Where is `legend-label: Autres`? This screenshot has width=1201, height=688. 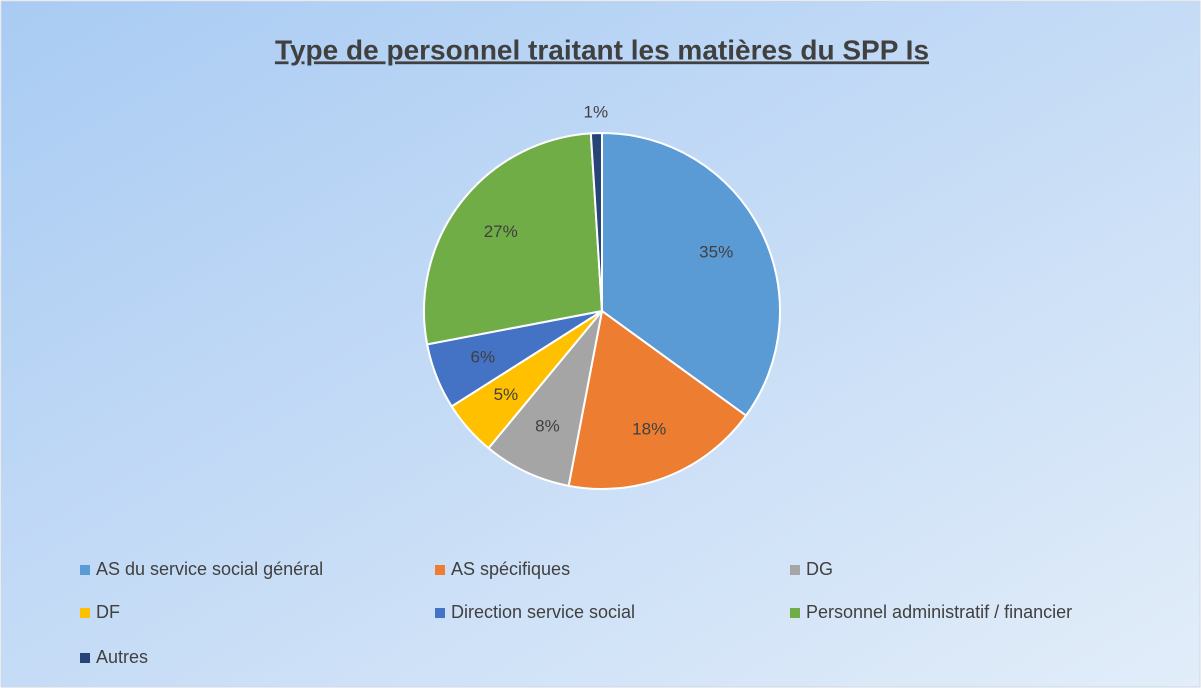 legend-label: Autres is located at coordinates (122, 657).